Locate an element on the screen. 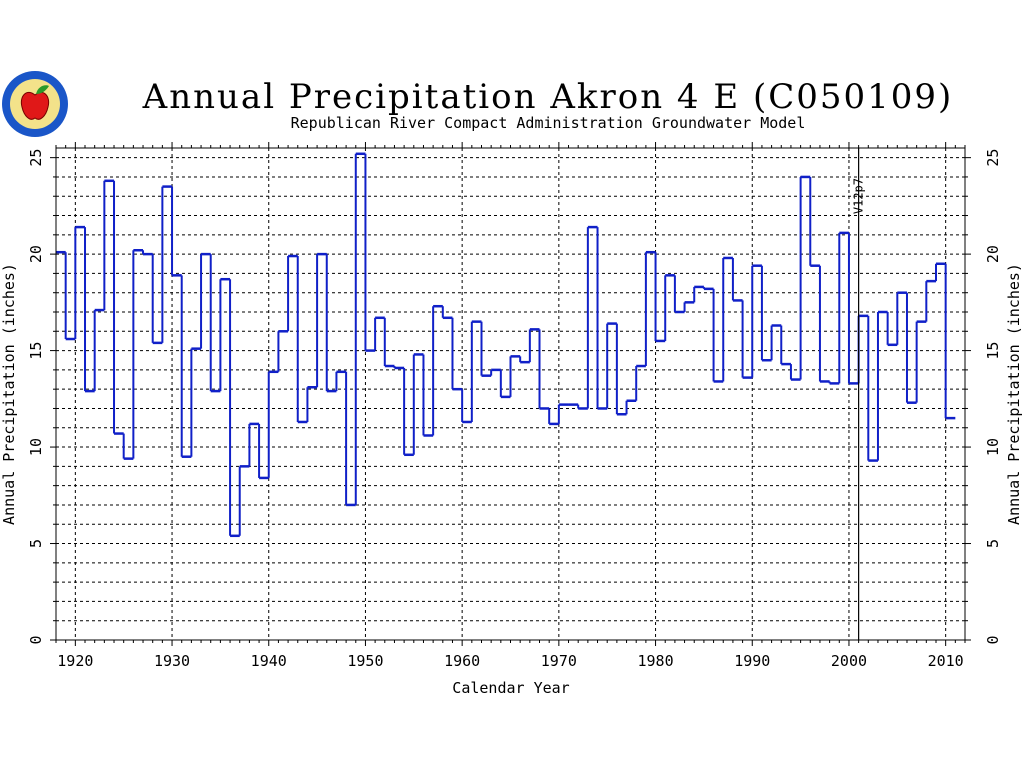  x-tick-label: 1960 is located at coordinates (462, 661).